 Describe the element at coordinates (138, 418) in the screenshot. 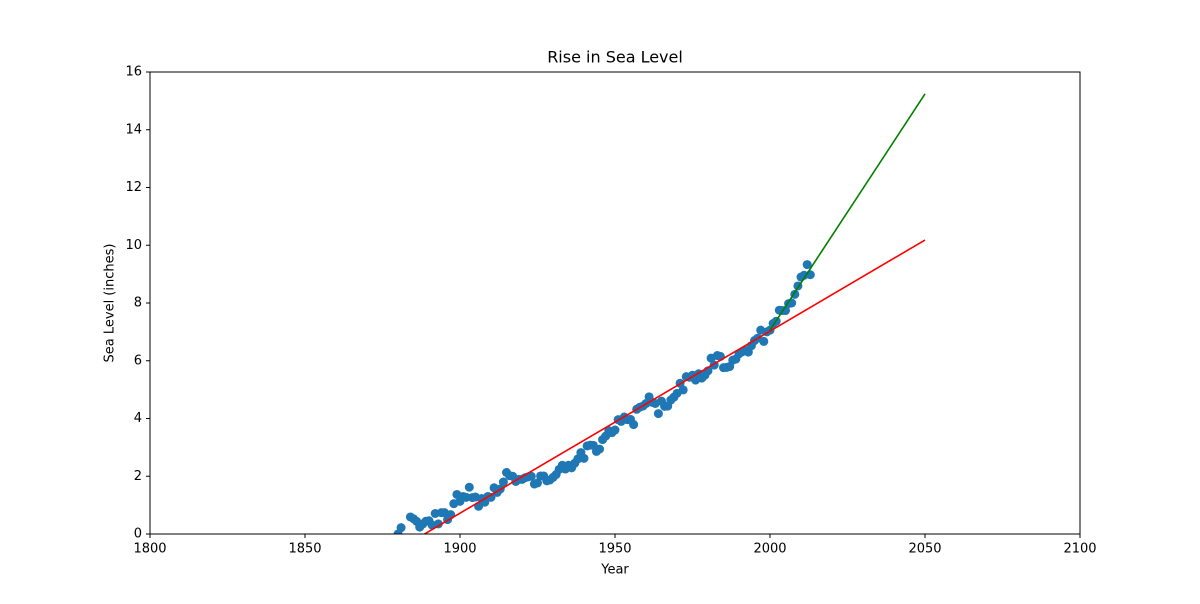

I see `y-tick-label: 4` at that location.